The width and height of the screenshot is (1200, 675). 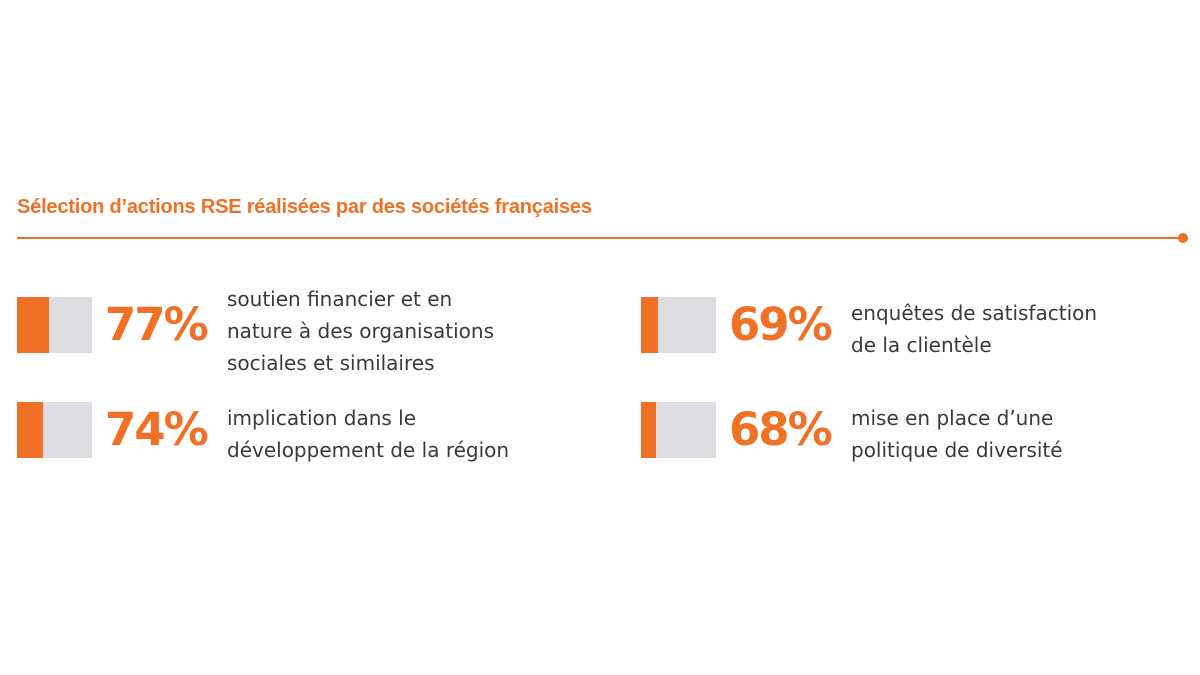 What do you see at coordinates (974, 313) in the screenshot?
I see `stat-description-line: enquêtes de satisfaction` at bounding box center [974, 313].